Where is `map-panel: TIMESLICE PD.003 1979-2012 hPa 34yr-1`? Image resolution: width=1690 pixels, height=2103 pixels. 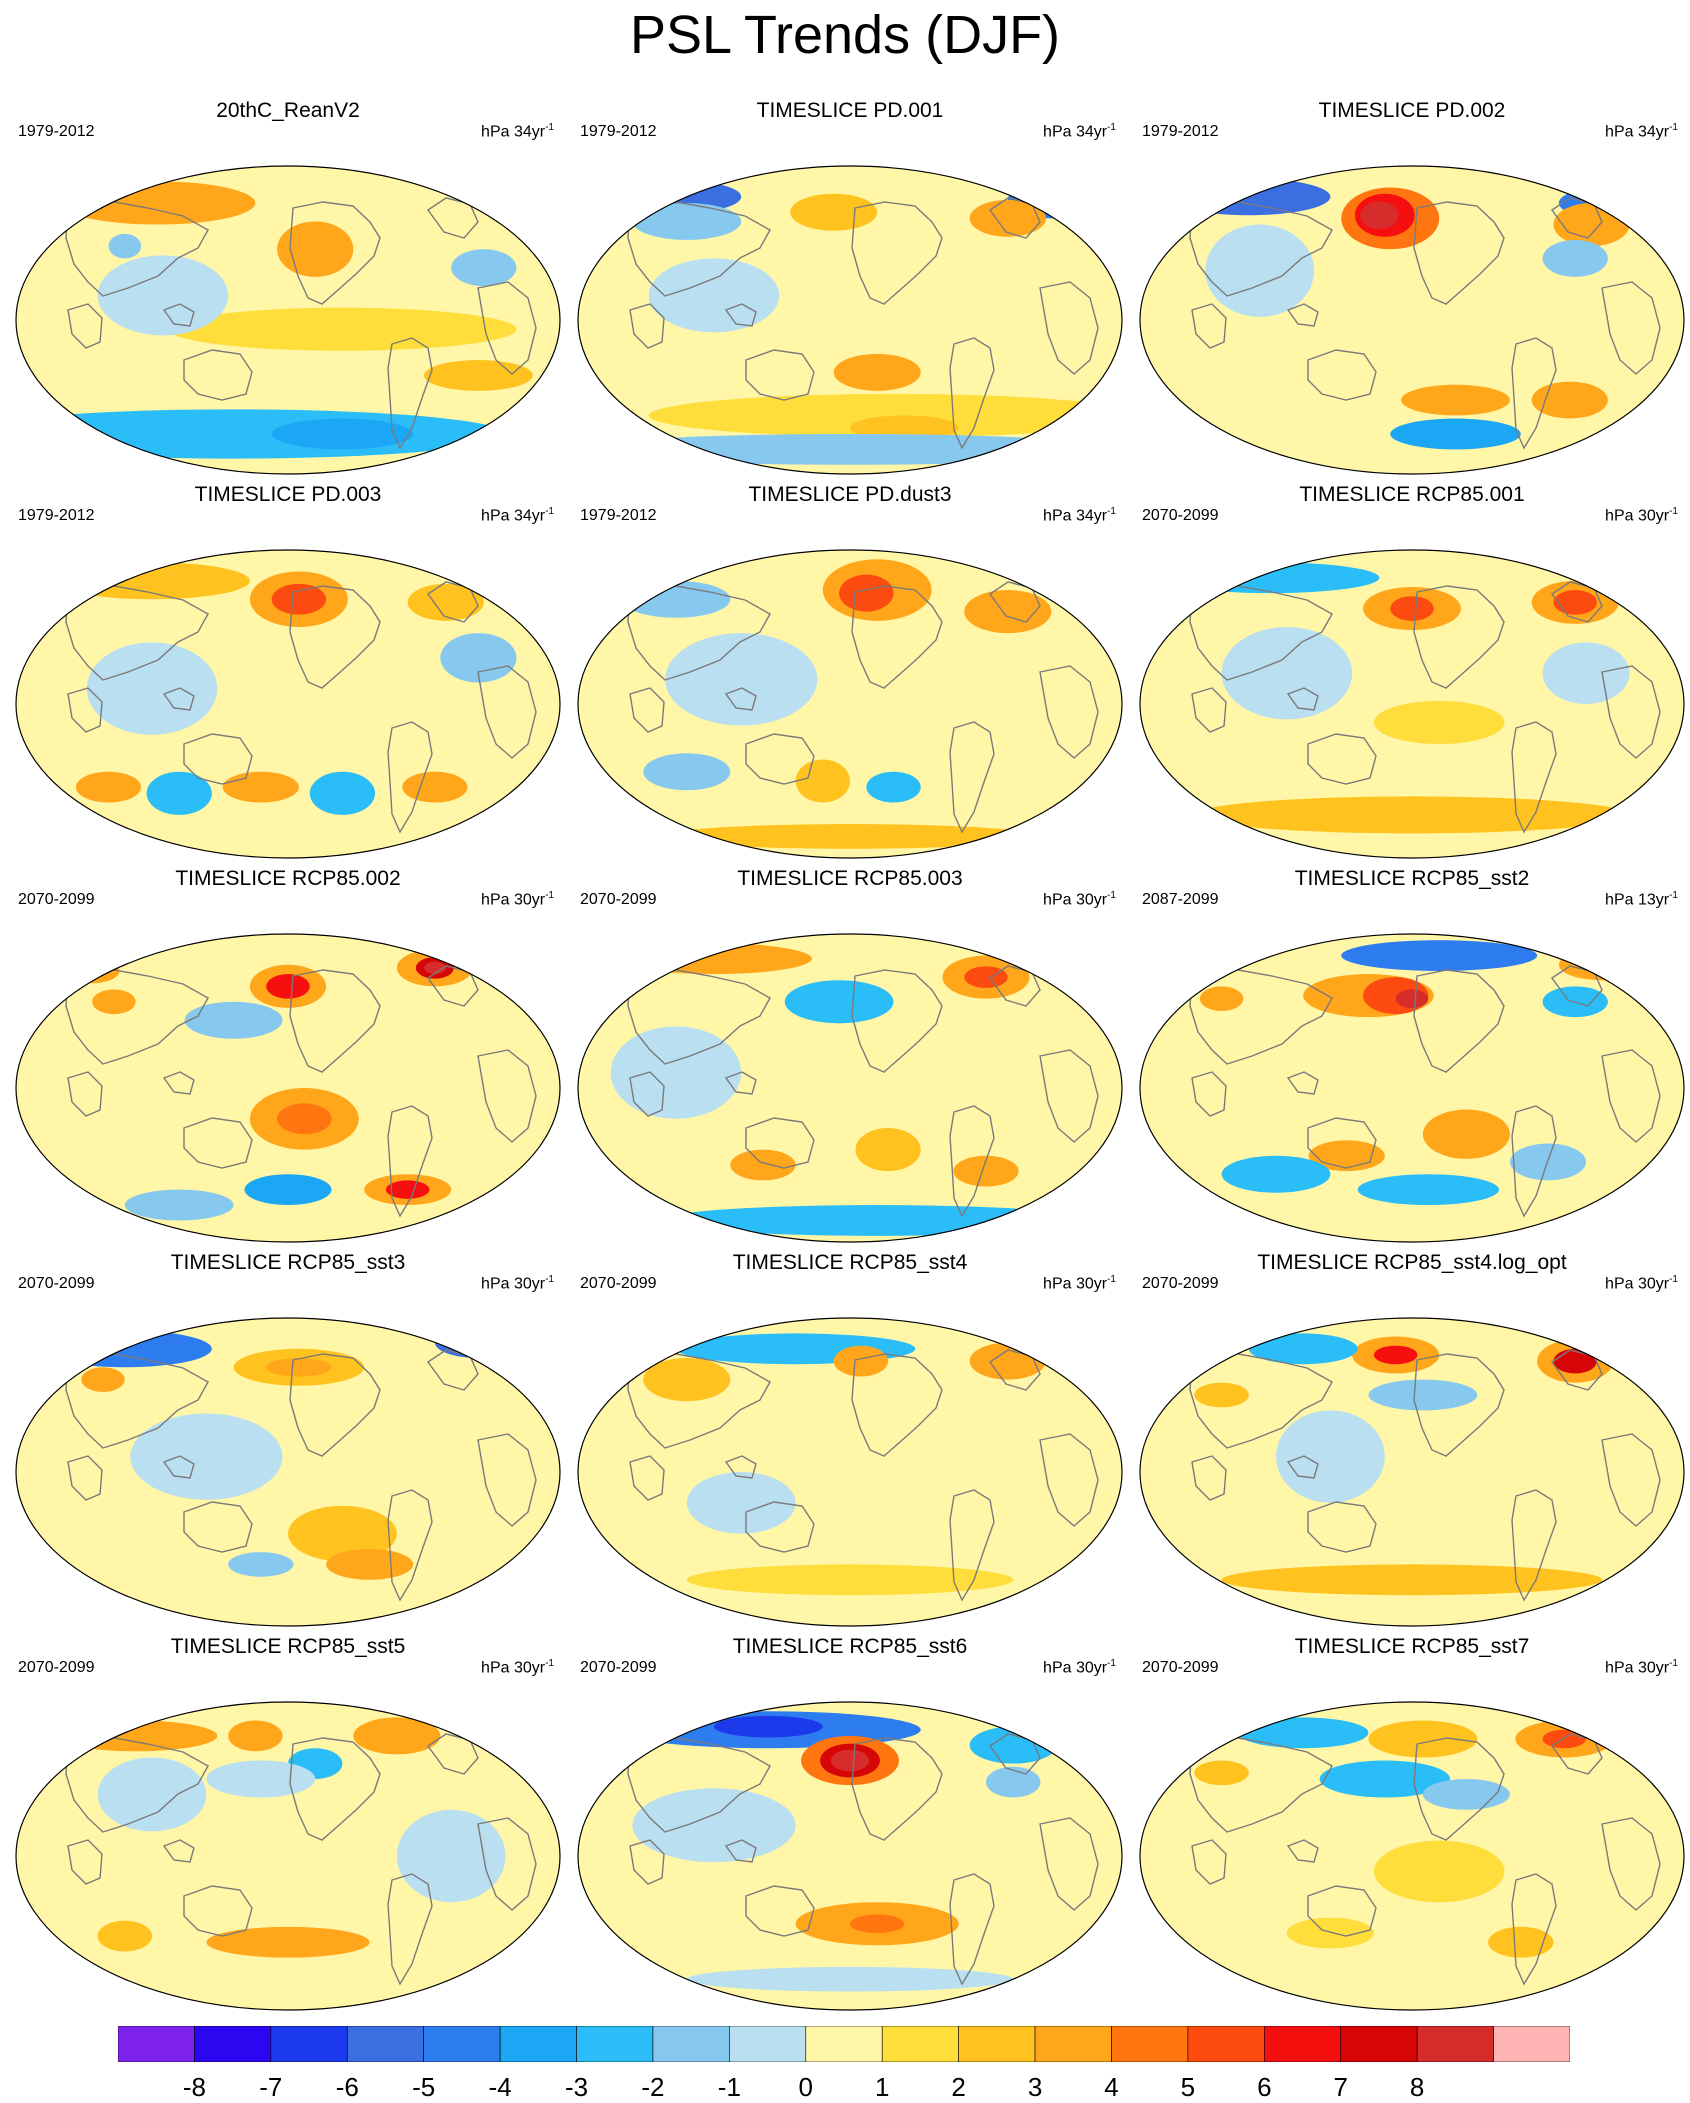
map-panel: TIMESLICE PD.003 1979-2012 hPa 34yr-1 is located at coordinates (288, 674).